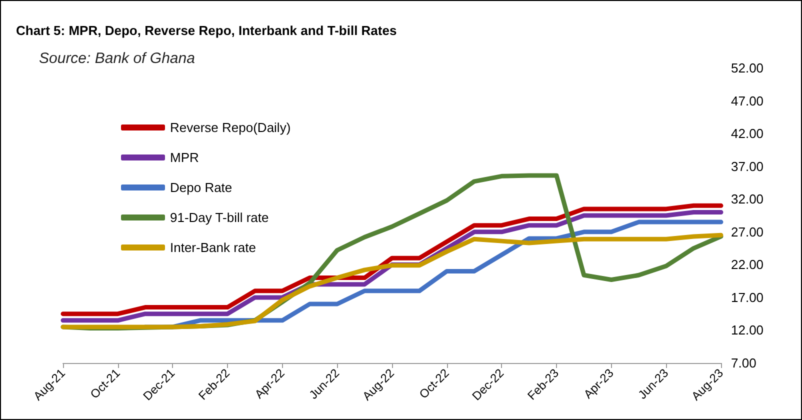  I want to click on y-tick-label: 22.00, so click(747, 264).